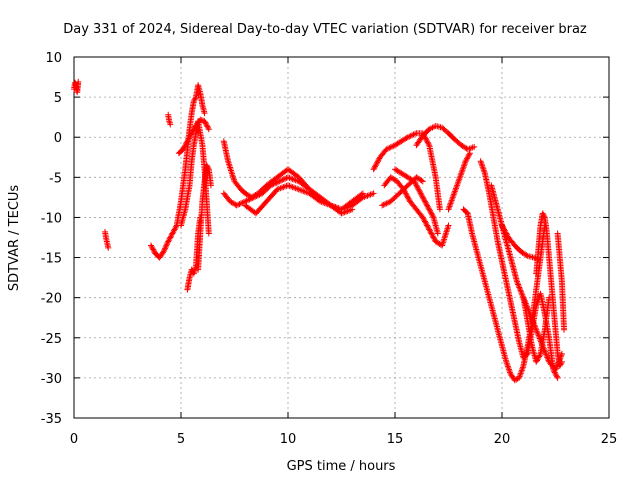 The width and height of the screenshot is (640, 480). Describe the element at coordinates (51, 419) in the screenshot. I see `y-tick-label: -35` at that location.